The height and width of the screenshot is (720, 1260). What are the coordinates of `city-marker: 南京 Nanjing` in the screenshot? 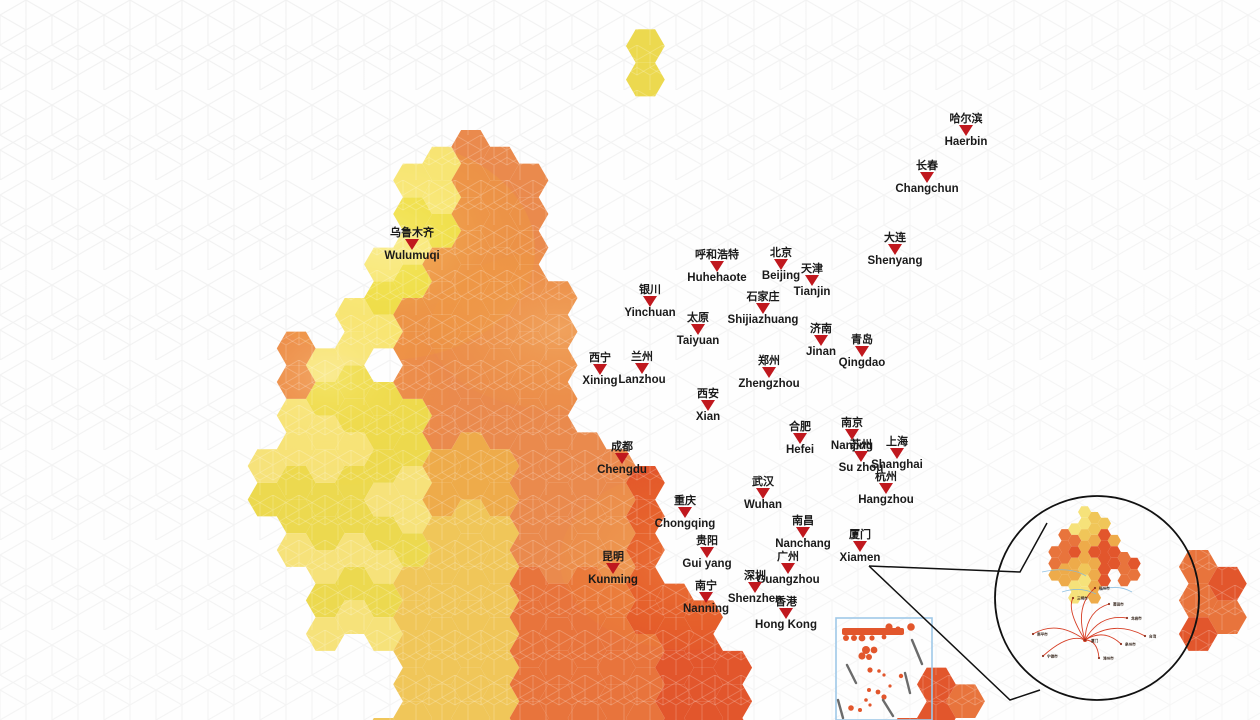 It's located at (852, 433).